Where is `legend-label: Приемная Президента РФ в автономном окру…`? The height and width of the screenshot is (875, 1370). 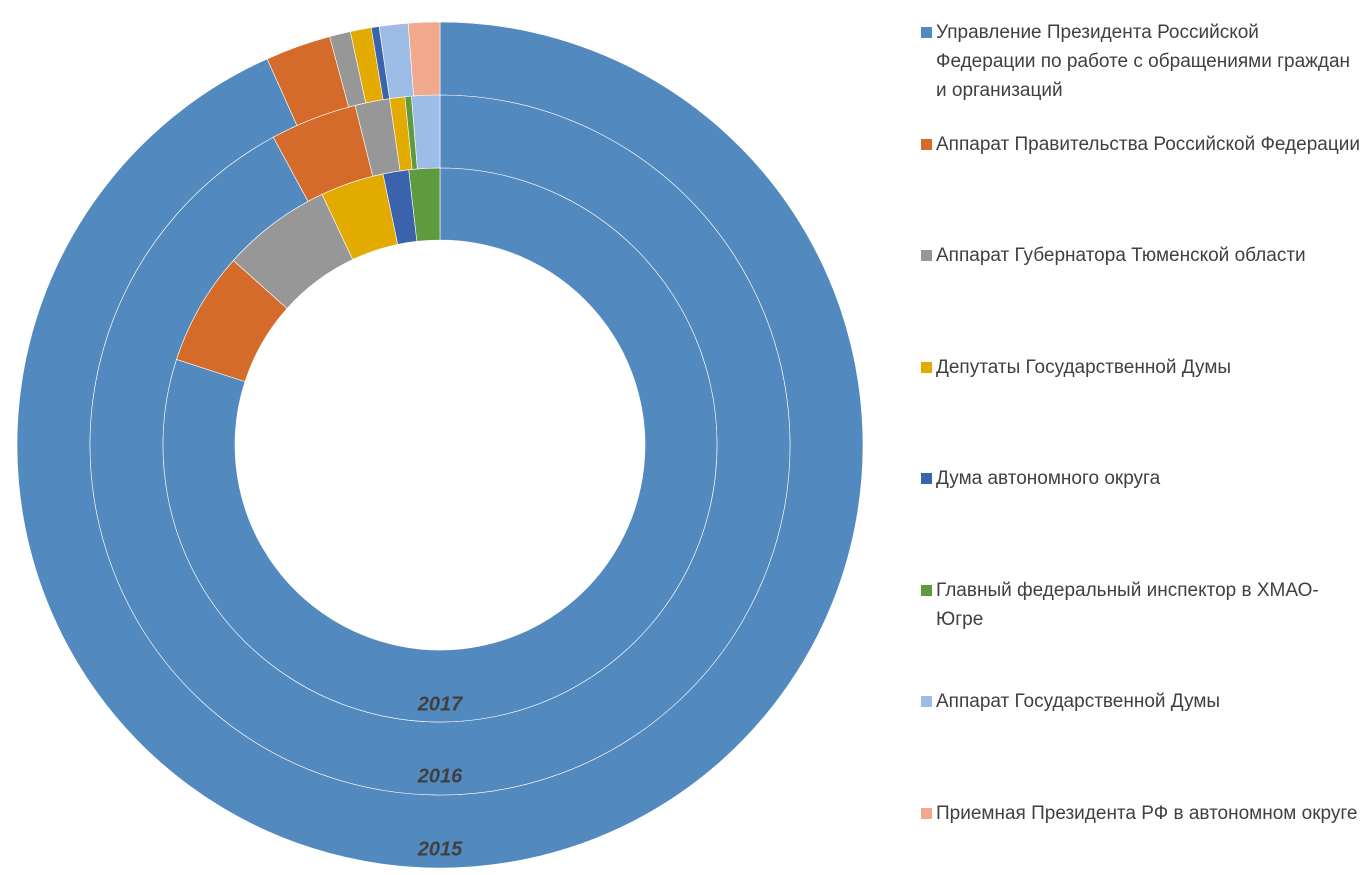
legend-label: Приемная Президента РФ в автономном окру… is located at coordinates (1147, 813).